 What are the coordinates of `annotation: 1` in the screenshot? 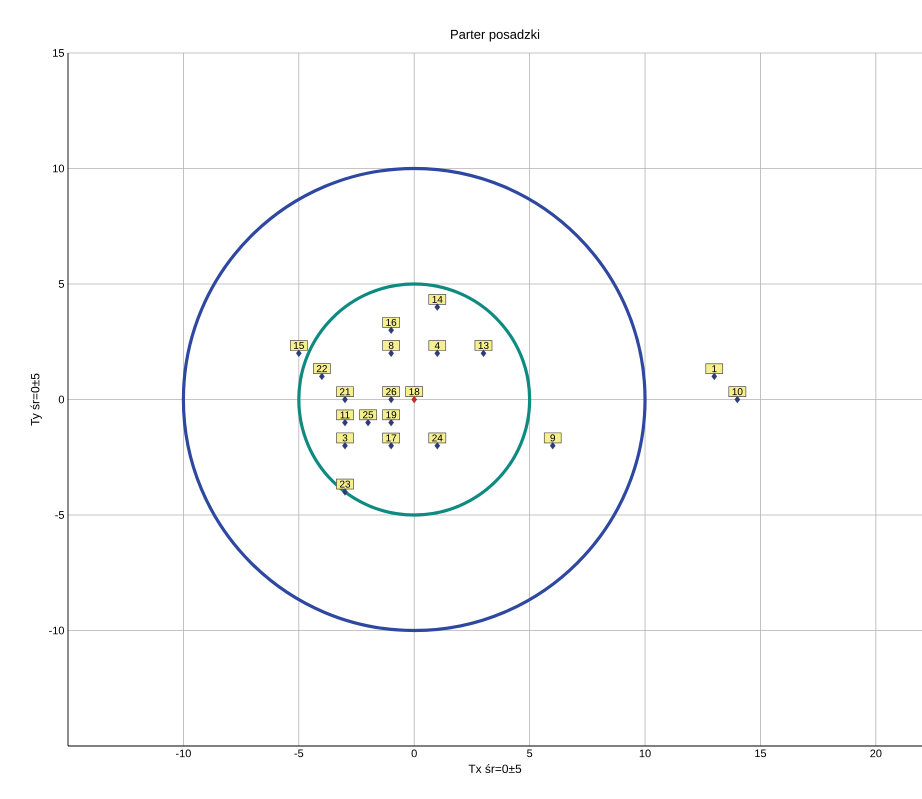 It's located at (714, 368).